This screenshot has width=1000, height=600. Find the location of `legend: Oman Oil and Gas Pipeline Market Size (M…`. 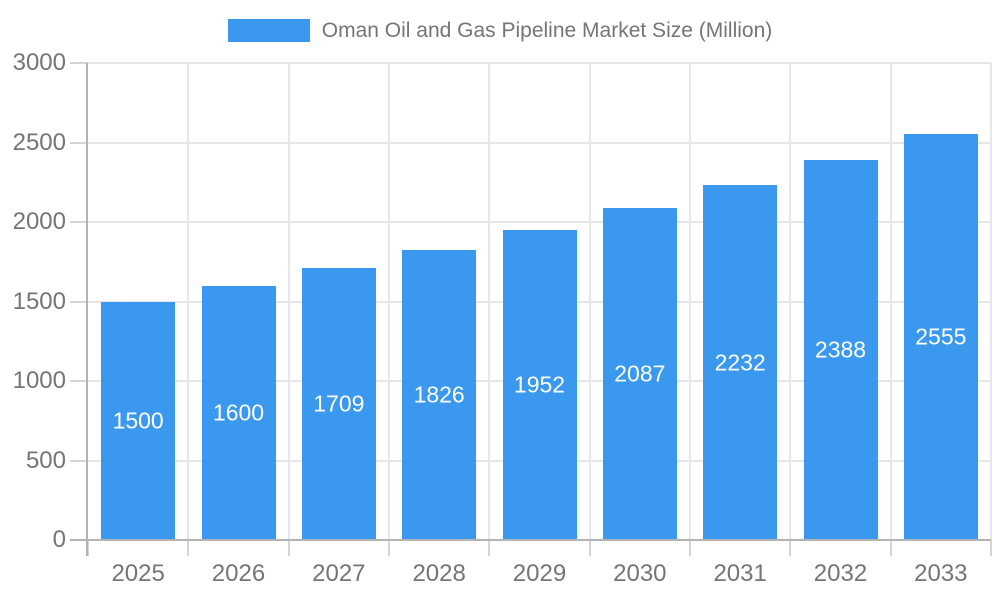

legend: Oman Oil and Gas Pipeline Market Size (M… is located at coordinates (500, 30).